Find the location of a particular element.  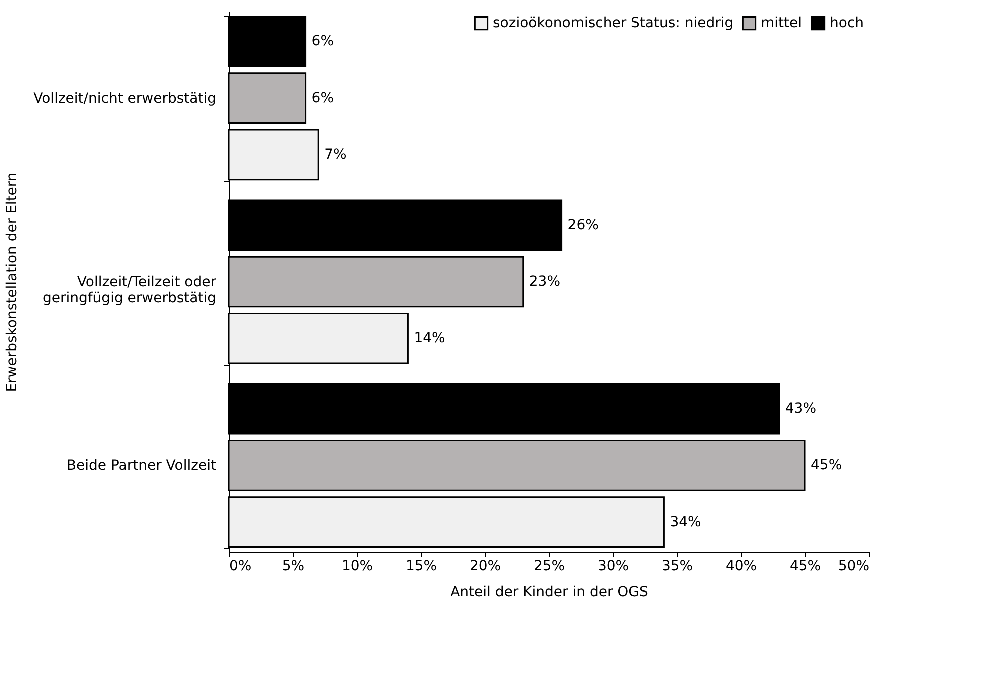

data-label: 45% is located at coordinates (826, 466).